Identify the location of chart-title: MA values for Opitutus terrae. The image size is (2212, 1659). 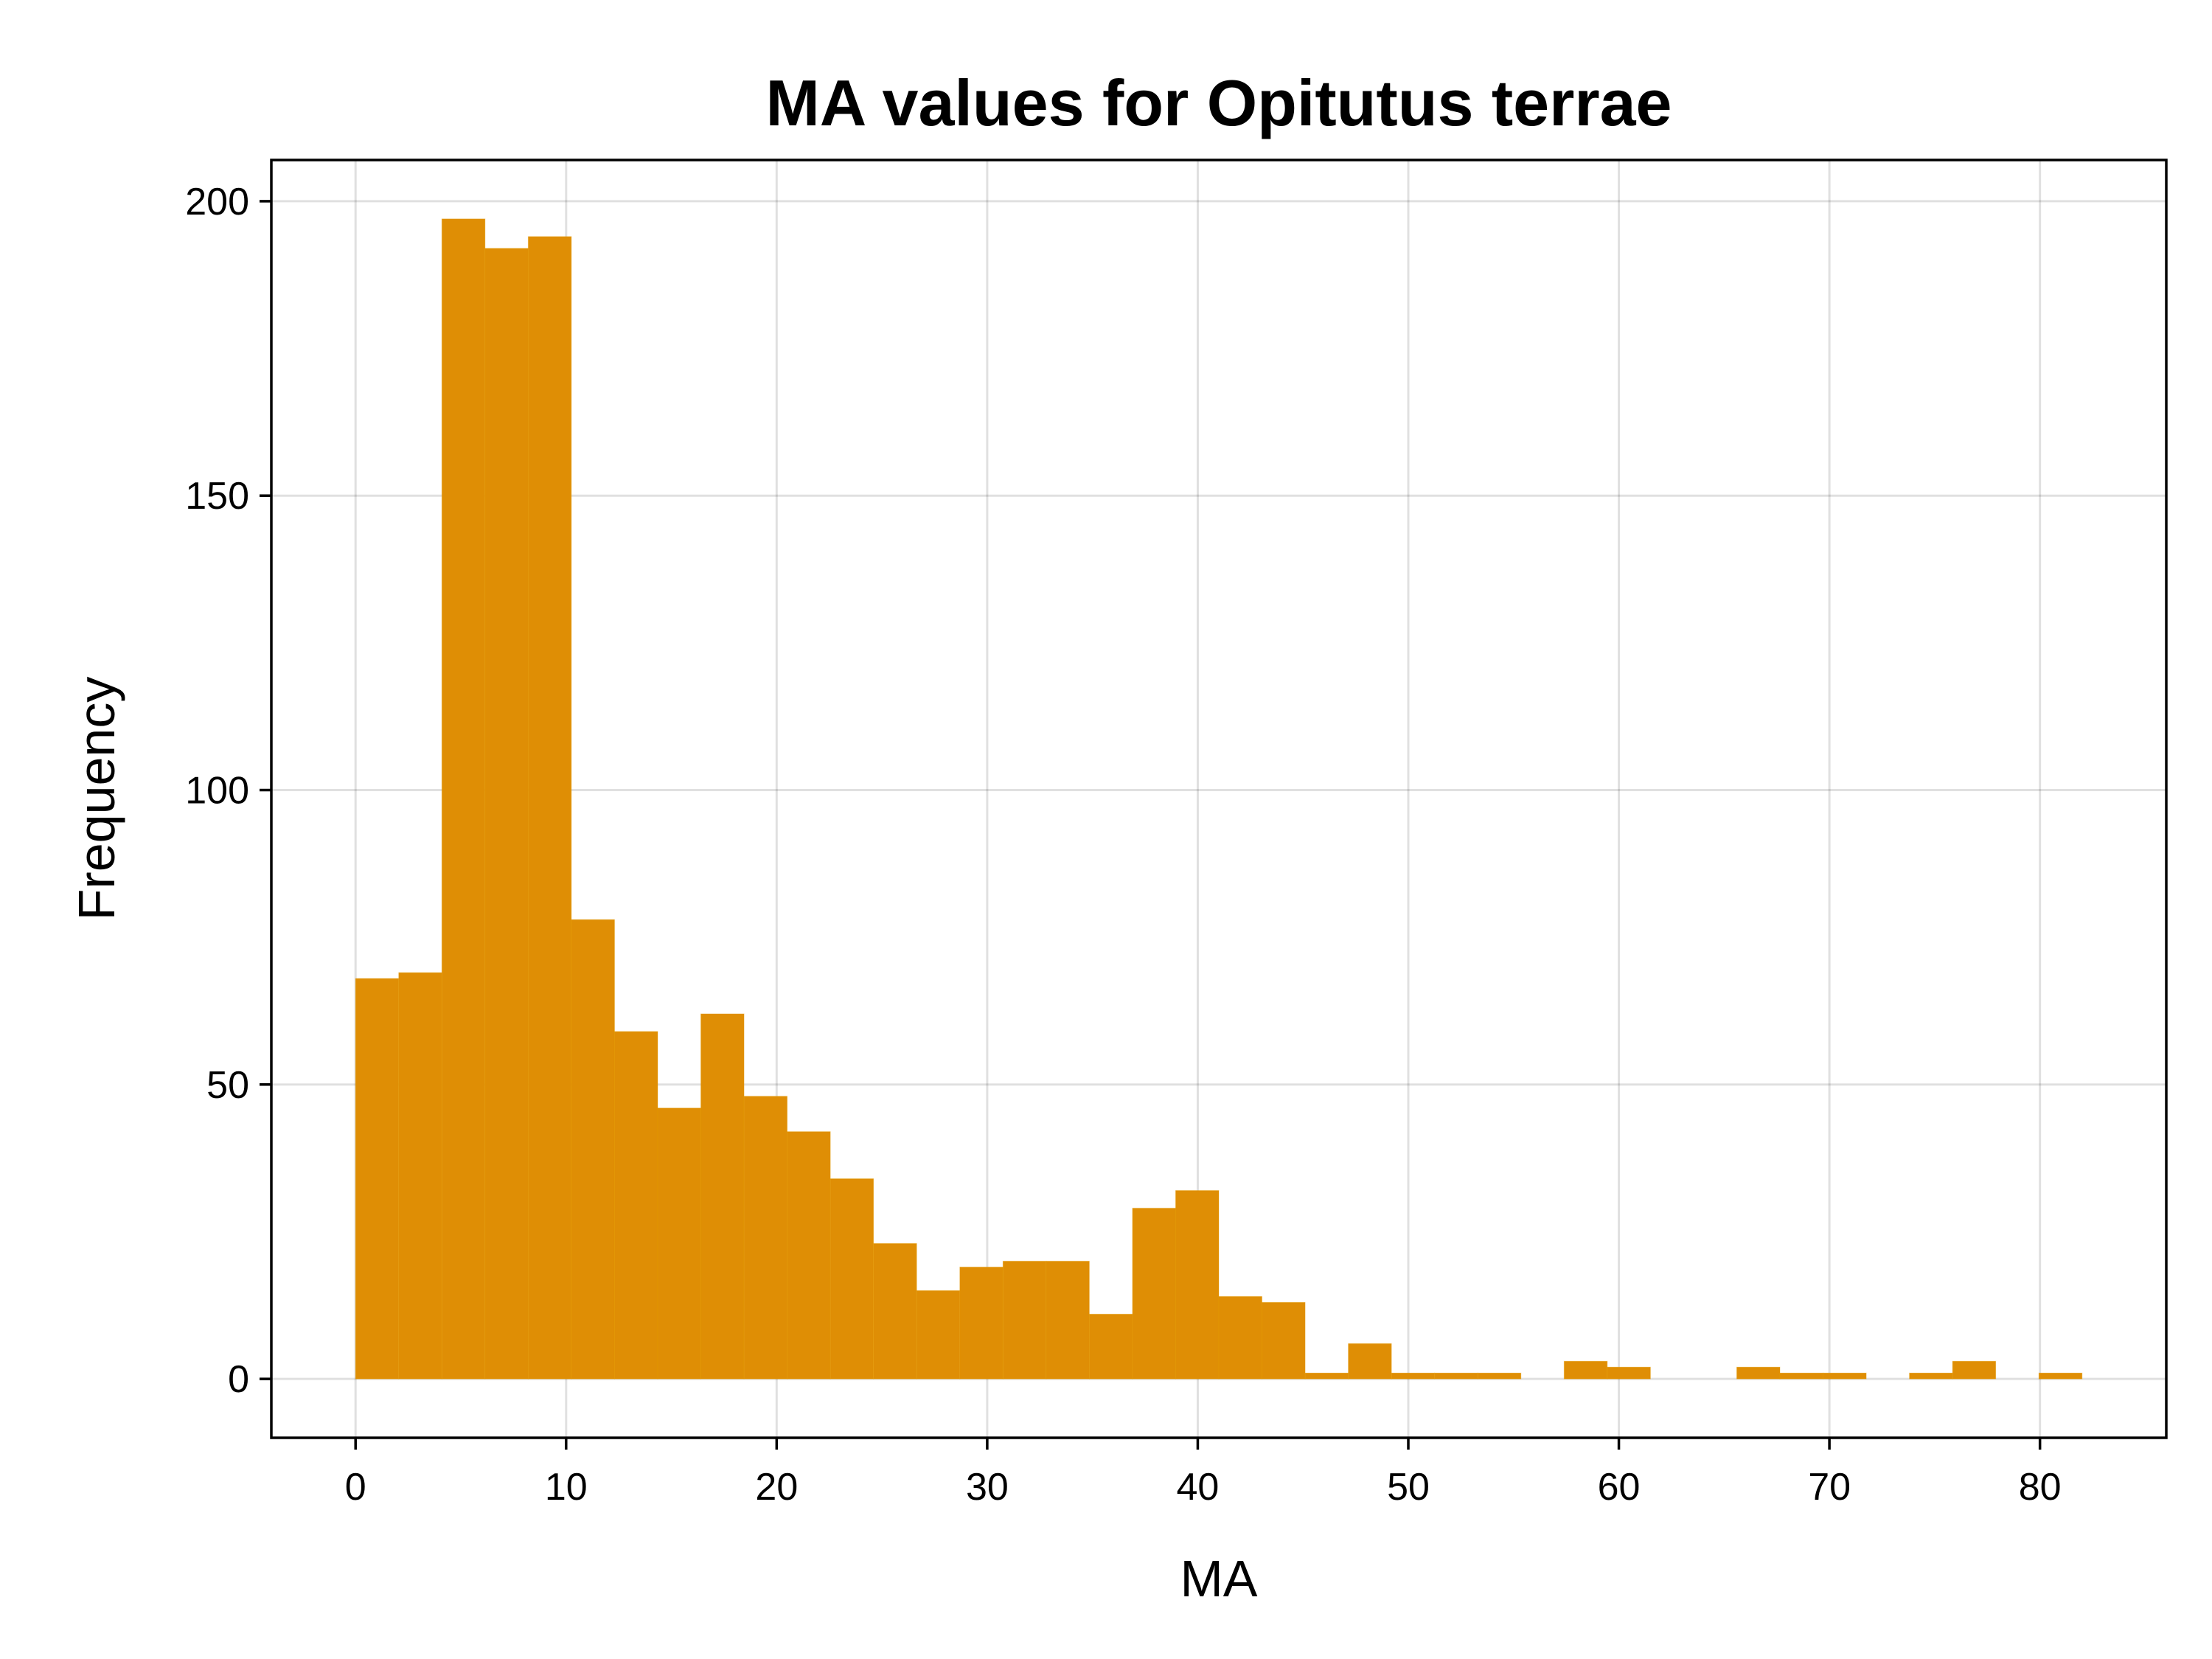
(1219, 102).